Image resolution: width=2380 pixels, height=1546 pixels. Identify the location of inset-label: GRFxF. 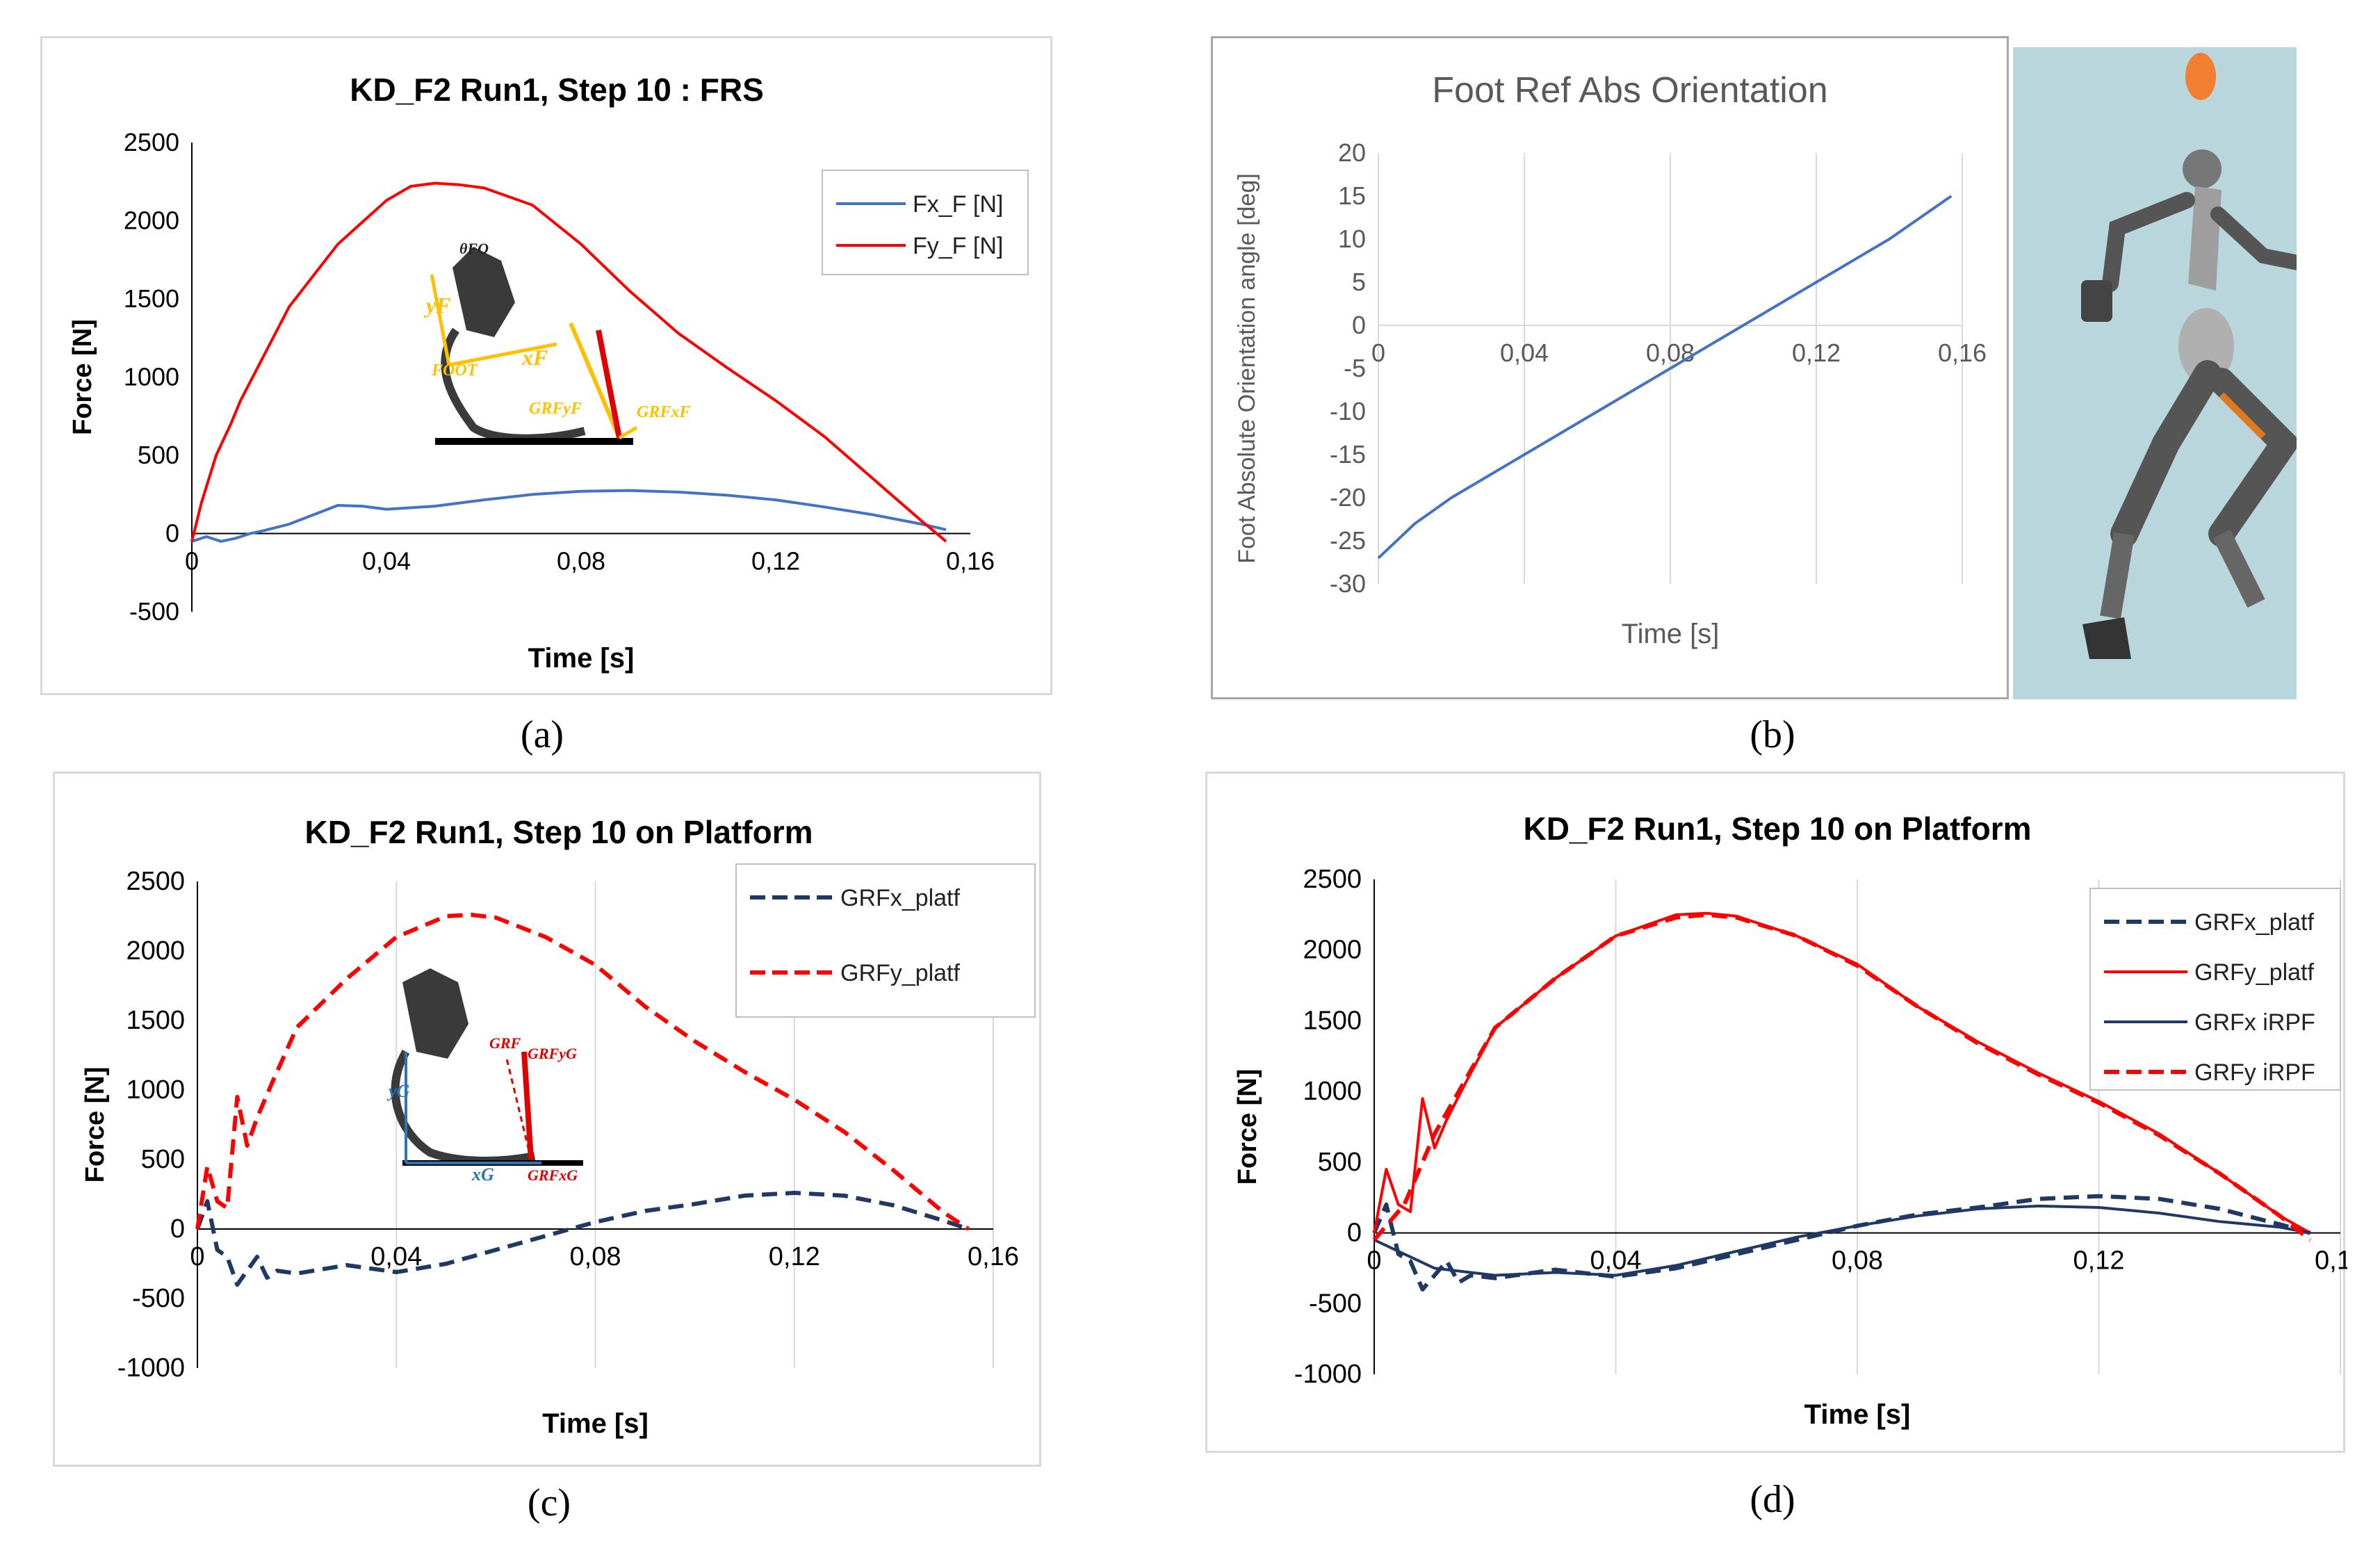
(663, 412).